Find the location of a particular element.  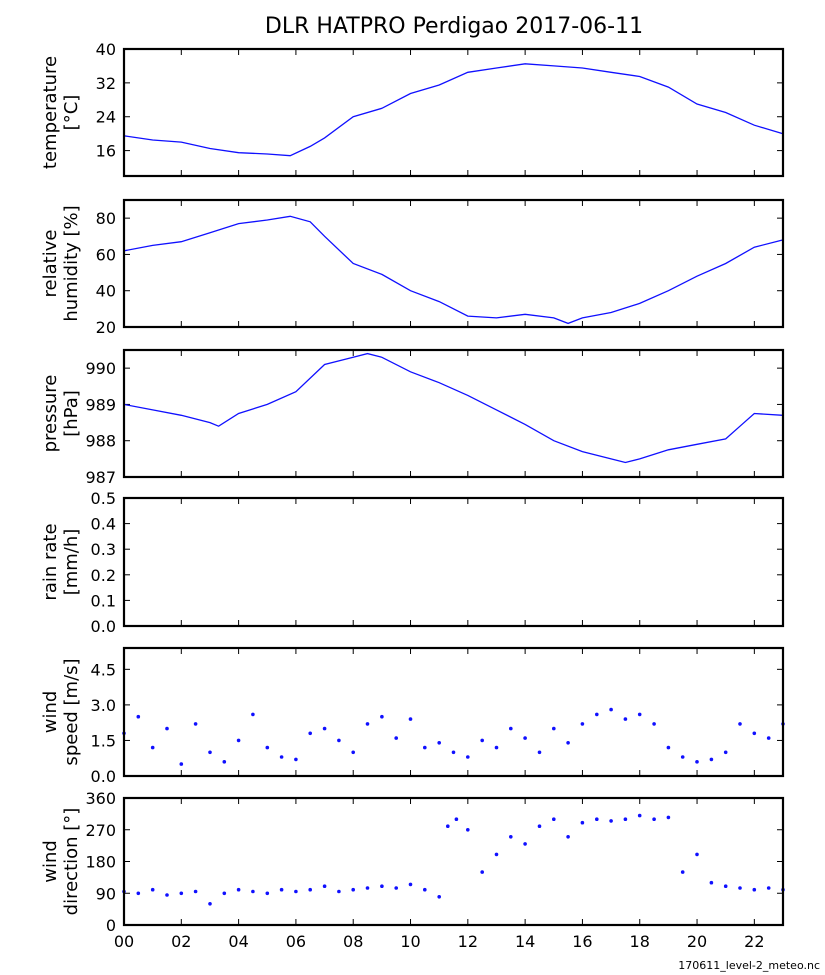

footer-filename: 170611_level-2_meteo.nc is located at coordinates (749, 965).